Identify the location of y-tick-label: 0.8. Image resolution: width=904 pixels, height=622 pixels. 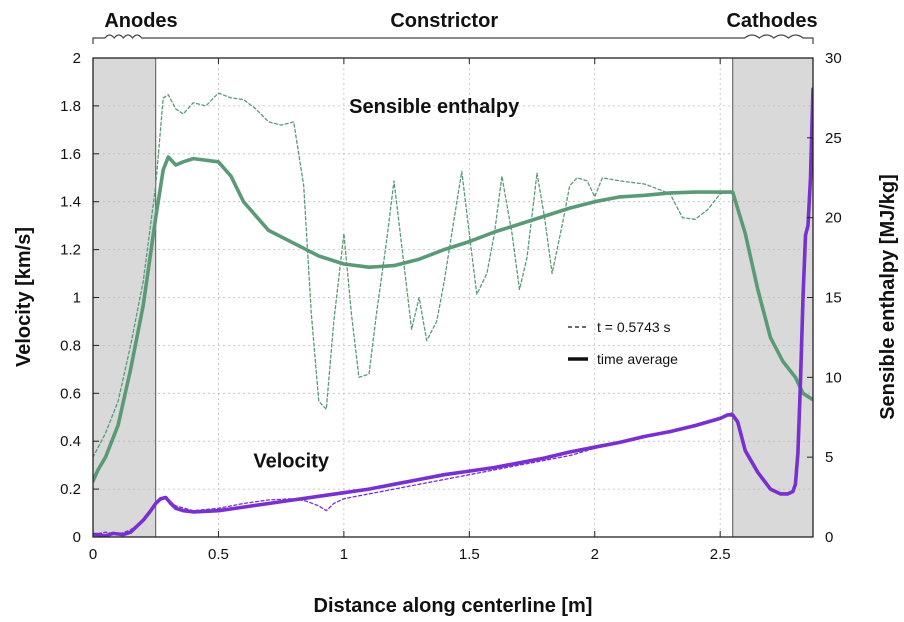
(70, 345).